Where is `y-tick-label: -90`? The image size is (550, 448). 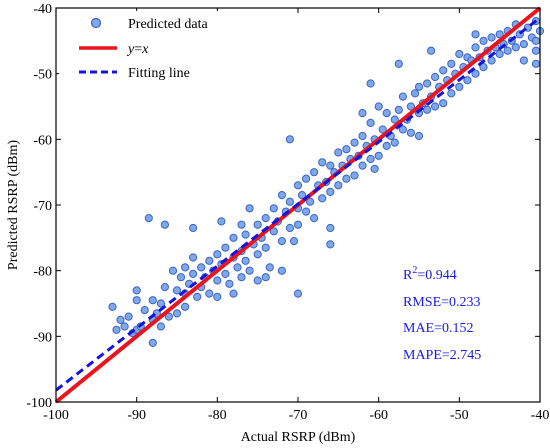
y-tick-label: -90 is located at coordinates (42, 337).